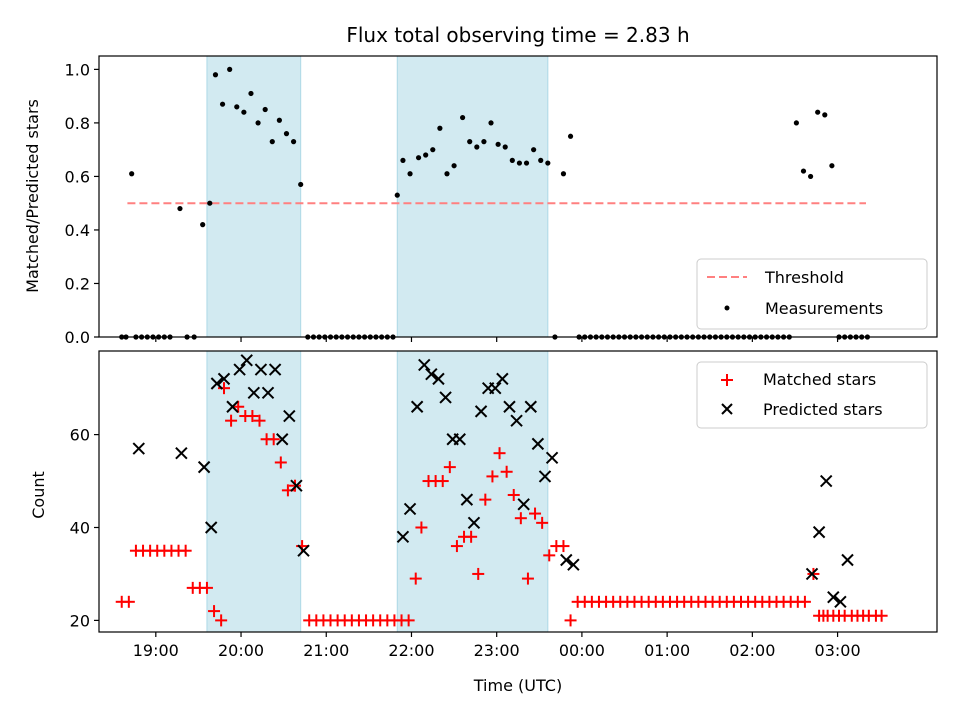  I want to click on x-tick-label: 19:00, so click(156, 650).